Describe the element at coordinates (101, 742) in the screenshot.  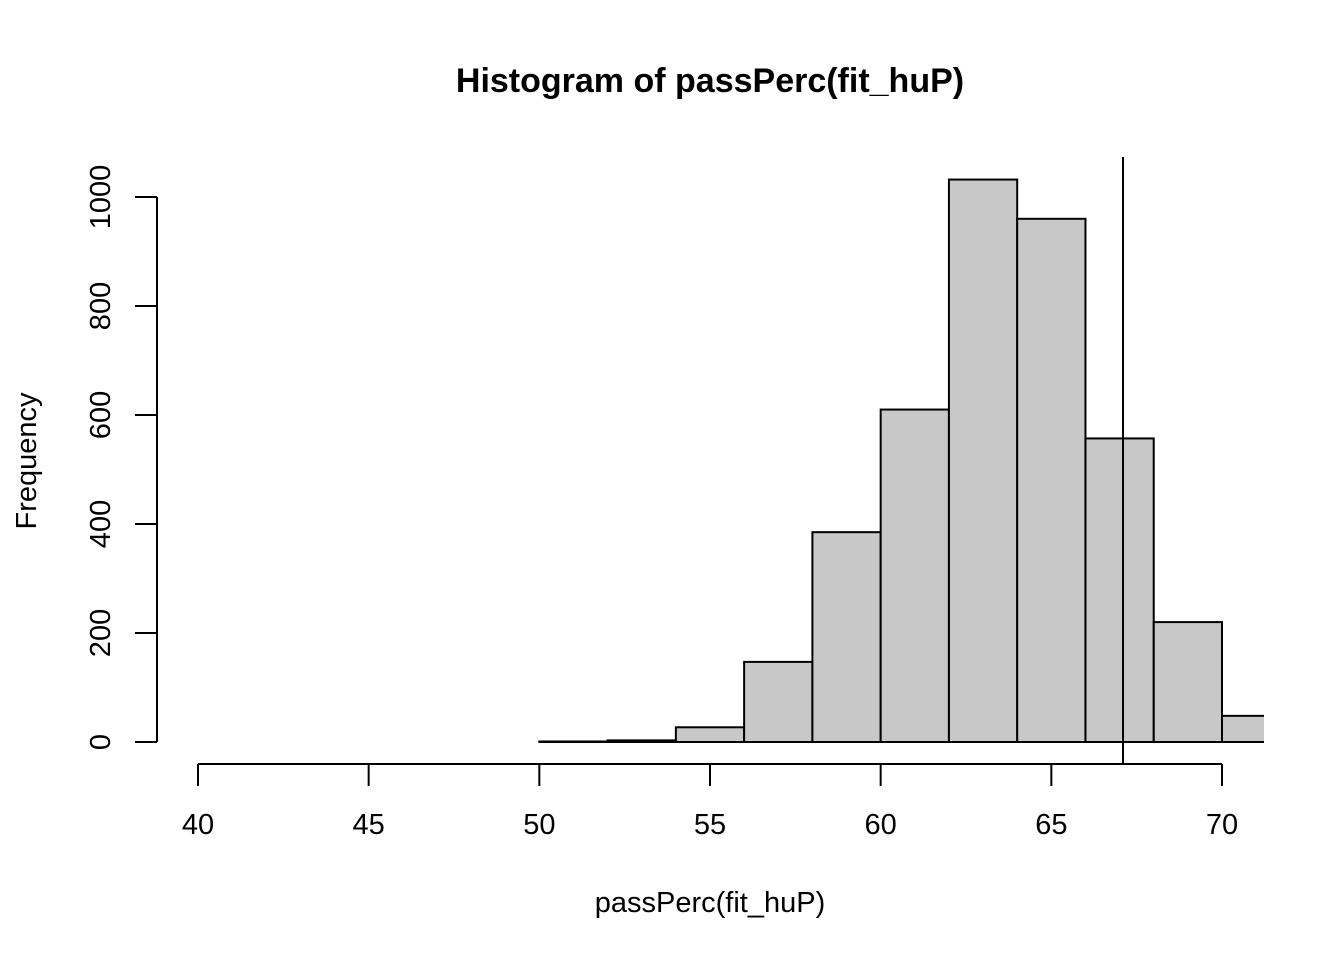
I see `y-tick-label: 0` at that location.